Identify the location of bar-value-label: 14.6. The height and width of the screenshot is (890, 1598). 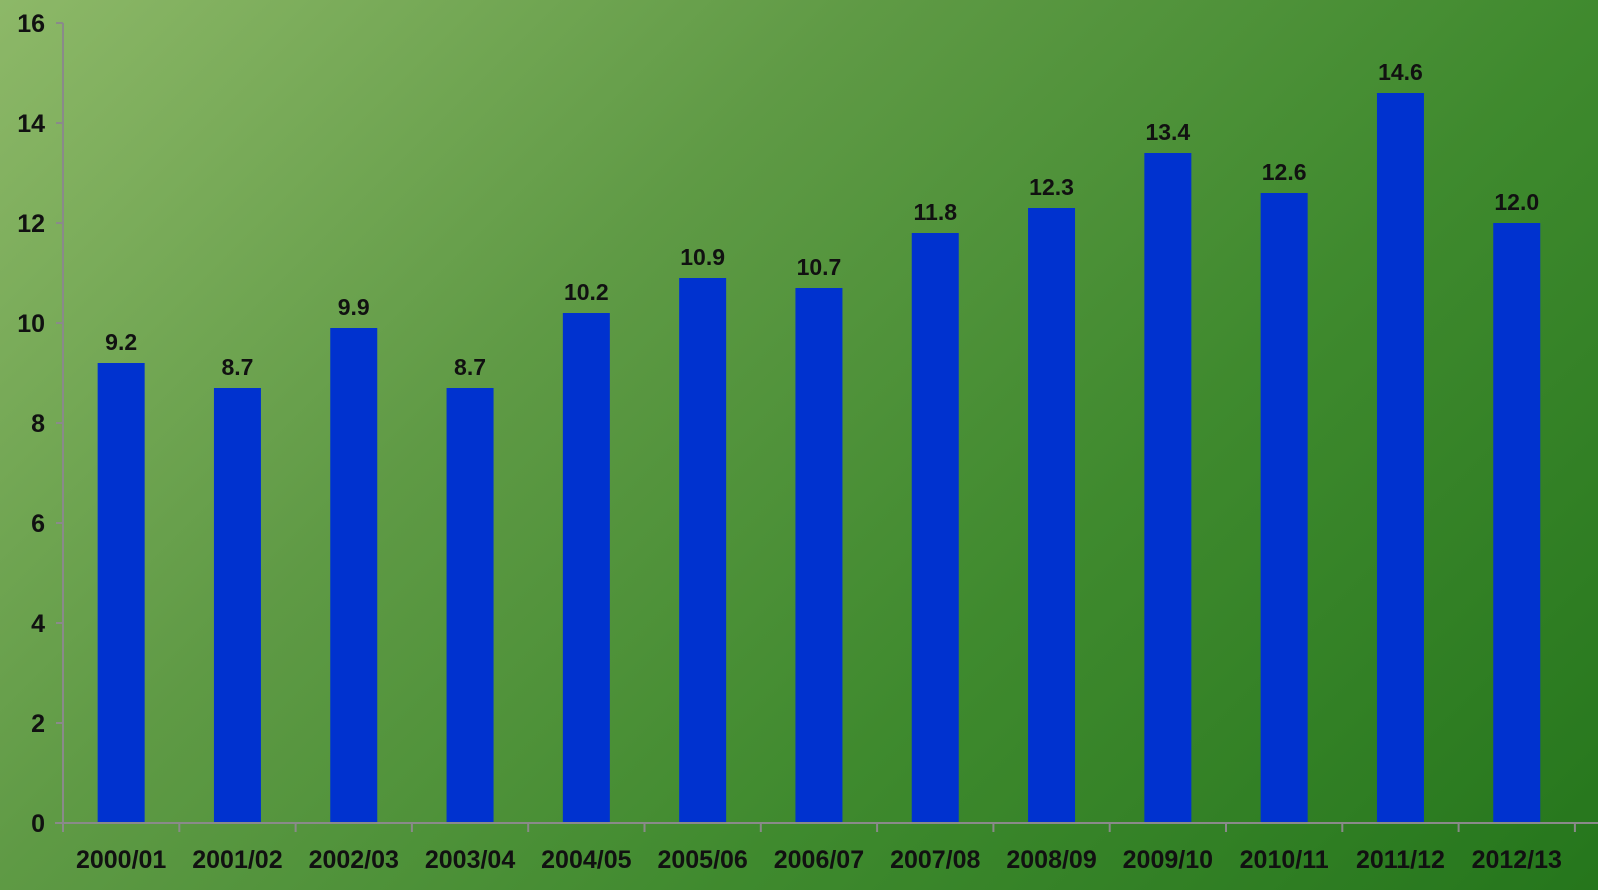
(1400, 72).